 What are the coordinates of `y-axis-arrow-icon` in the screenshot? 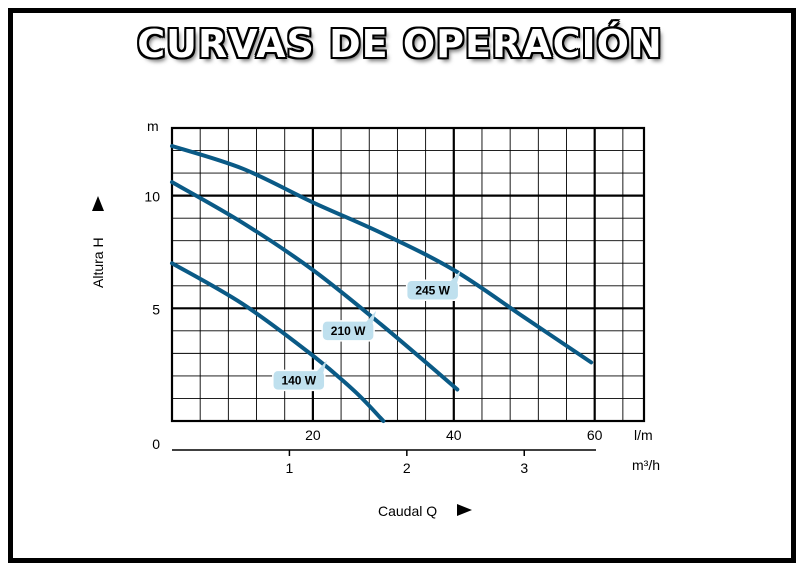 It's located at (98, 203).